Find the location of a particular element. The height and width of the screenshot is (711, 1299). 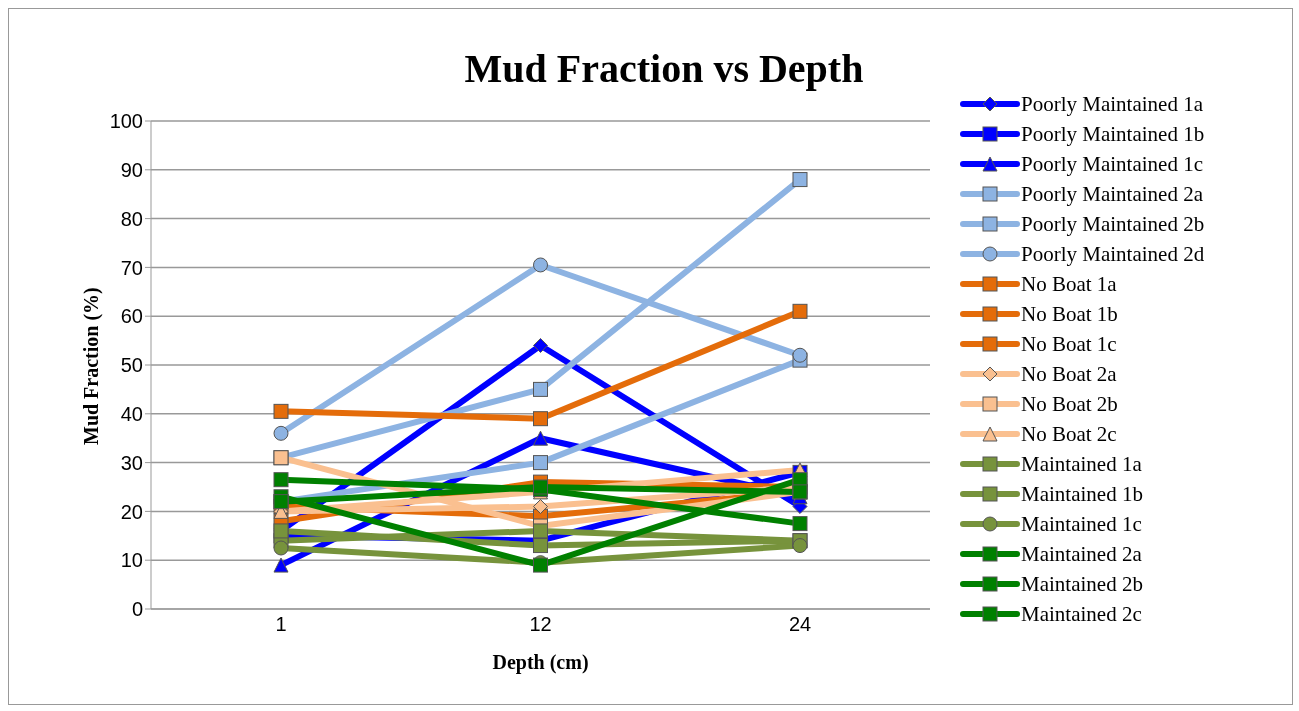

legend-label: No Boat 2a is located at coordinates (1069, 374).